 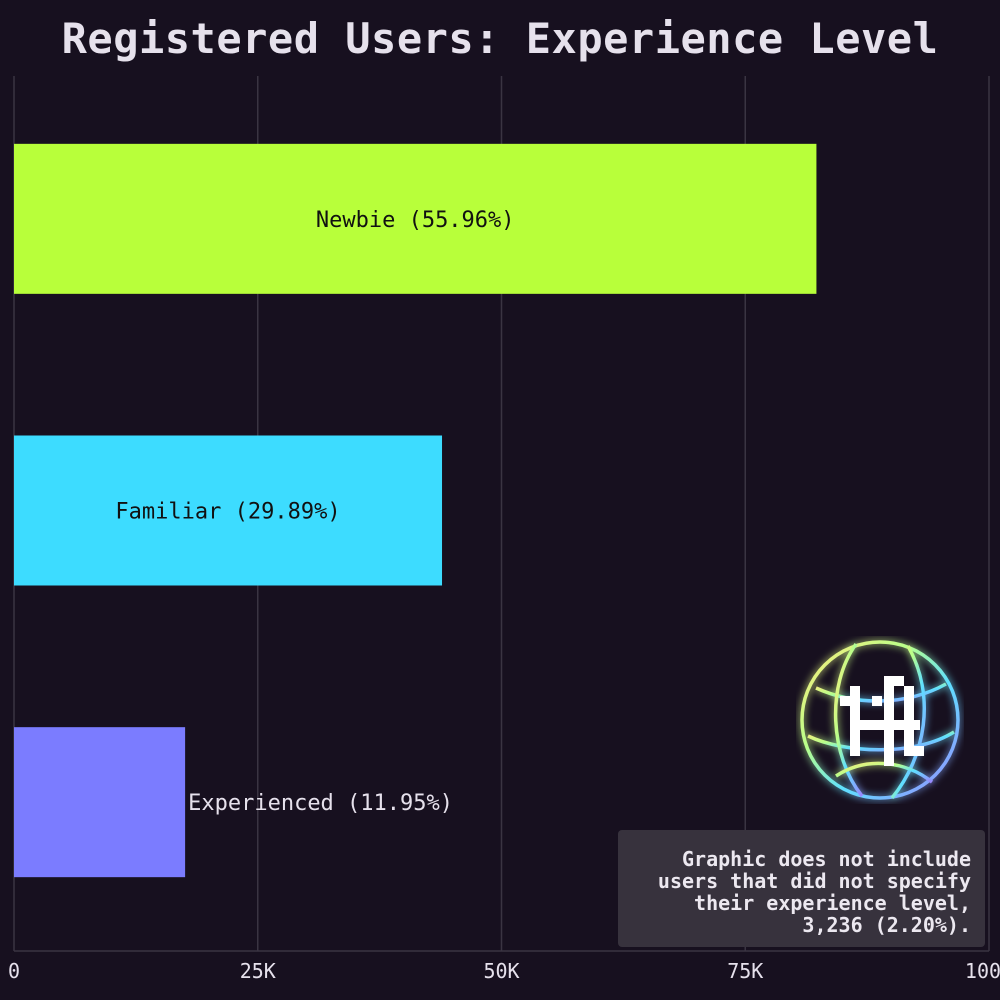 I want to click on x-tick-label: 50K, so click(x=501, y=971).